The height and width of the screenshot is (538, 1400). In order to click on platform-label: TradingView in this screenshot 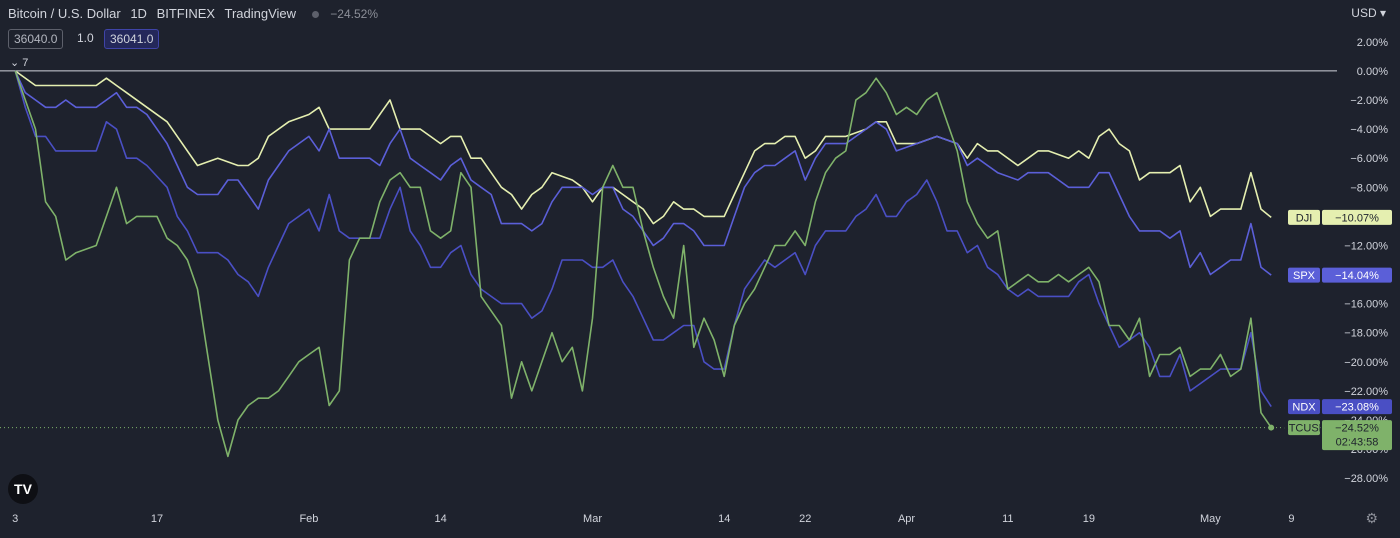, I will do `click(260, 13)`.